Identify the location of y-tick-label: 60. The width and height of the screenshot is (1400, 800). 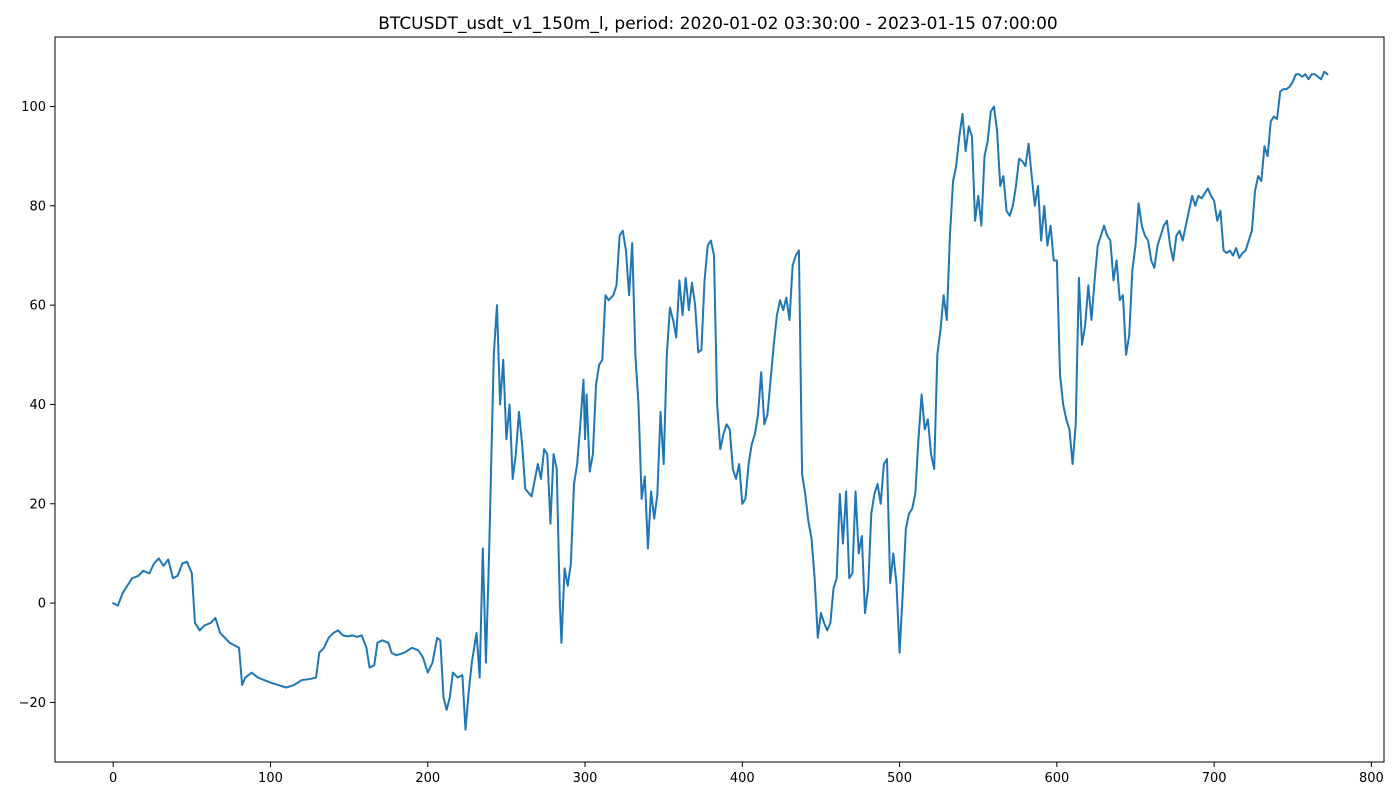
(37, 306).